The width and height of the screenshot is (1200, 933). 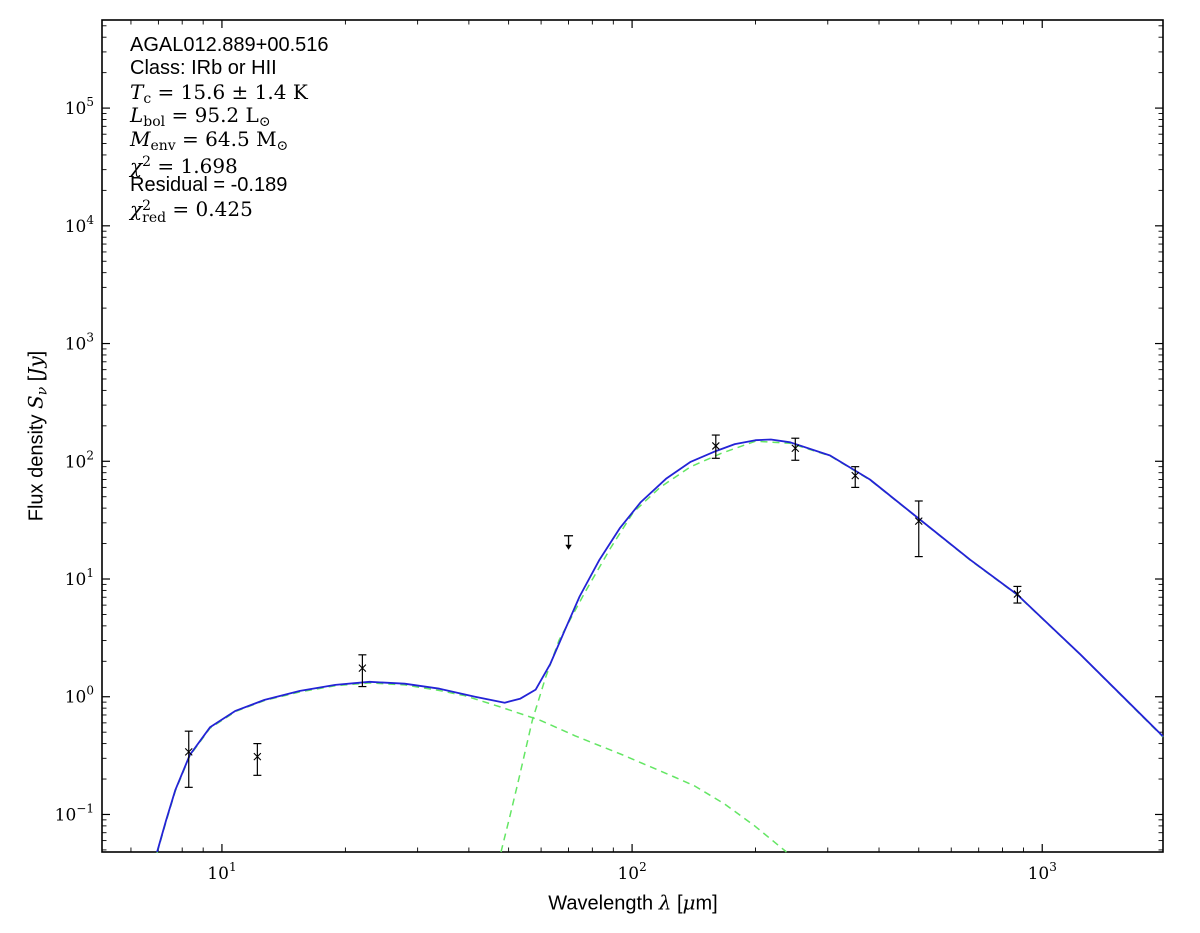 What do you see at coordinates (362, 671) in the screenshot?
I see `data-point-22um` at bounding box center [362, 671].